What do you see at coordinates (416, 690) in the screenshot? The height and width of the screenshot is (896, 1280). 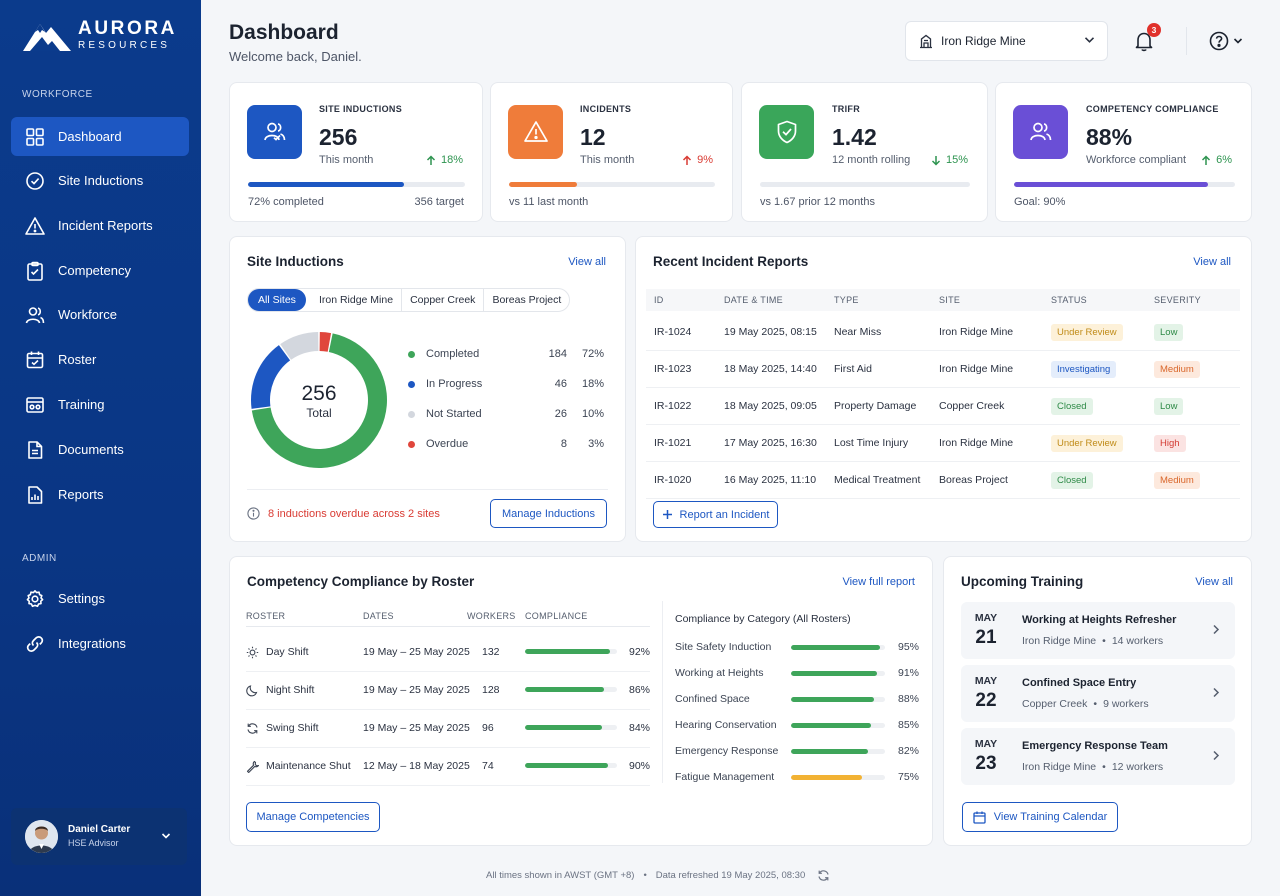 I see `cell-dates: 19 May – 25 May 2025` at bounding box center [416, 690].